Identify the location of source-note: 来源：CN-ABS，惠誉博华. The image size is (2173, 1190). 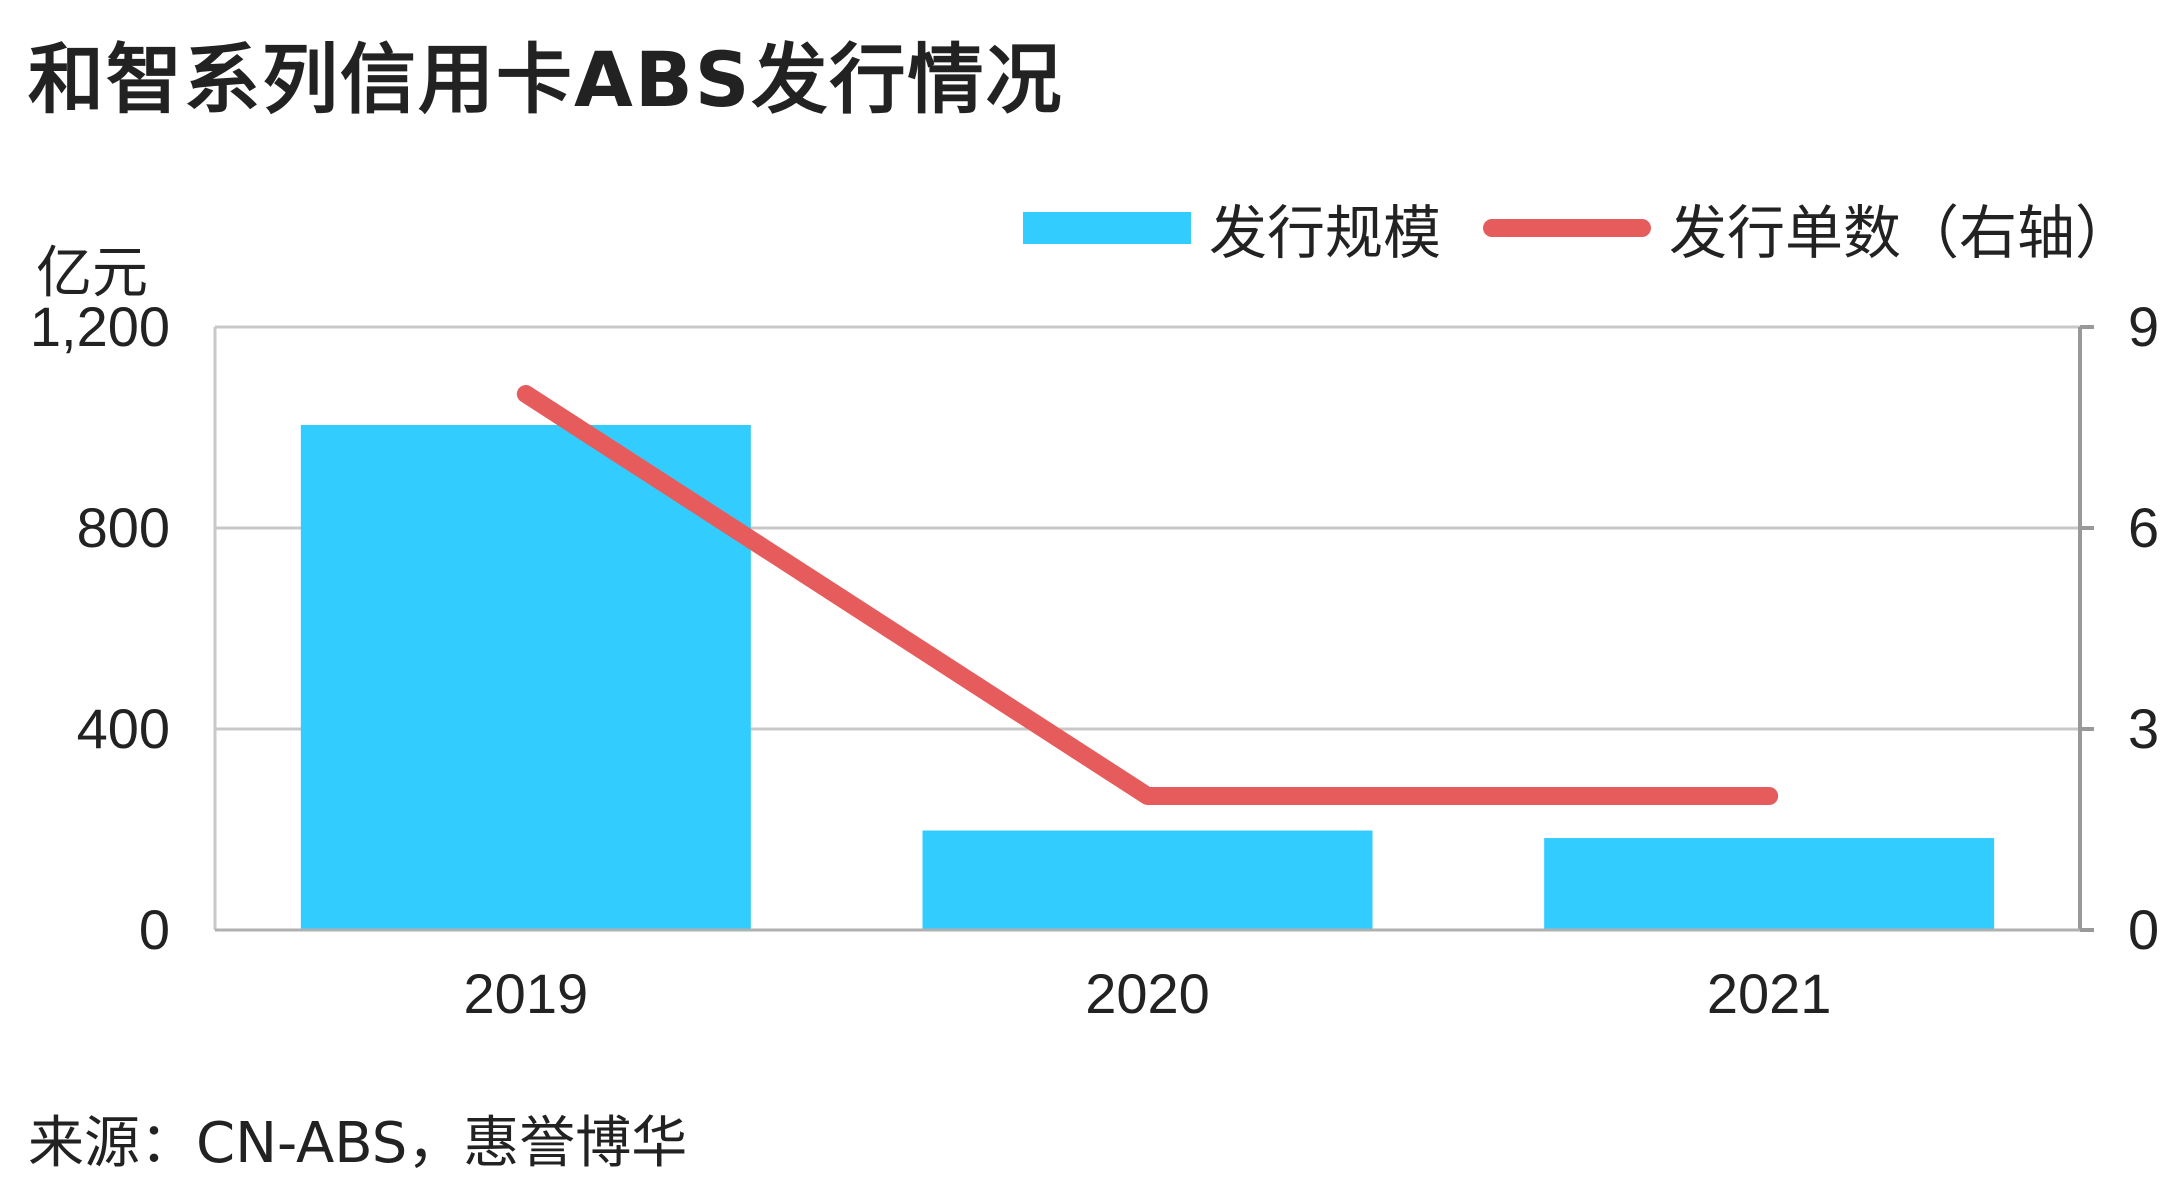
(358, 1143).